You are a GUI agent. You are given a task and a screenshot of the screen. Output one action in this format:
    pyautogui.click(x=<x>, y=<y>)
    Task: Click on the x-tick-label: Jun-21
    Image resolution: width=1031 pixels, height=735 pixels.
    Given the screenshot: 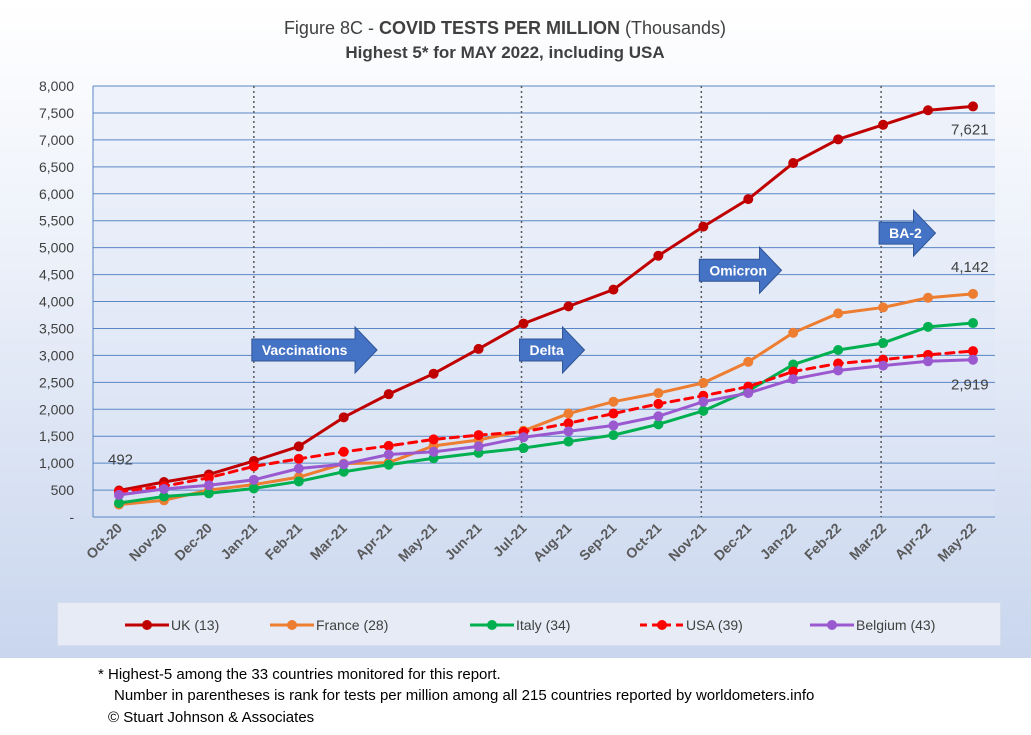 What is the action you would take?
    pyautogui.click(x=462, y=541)
    